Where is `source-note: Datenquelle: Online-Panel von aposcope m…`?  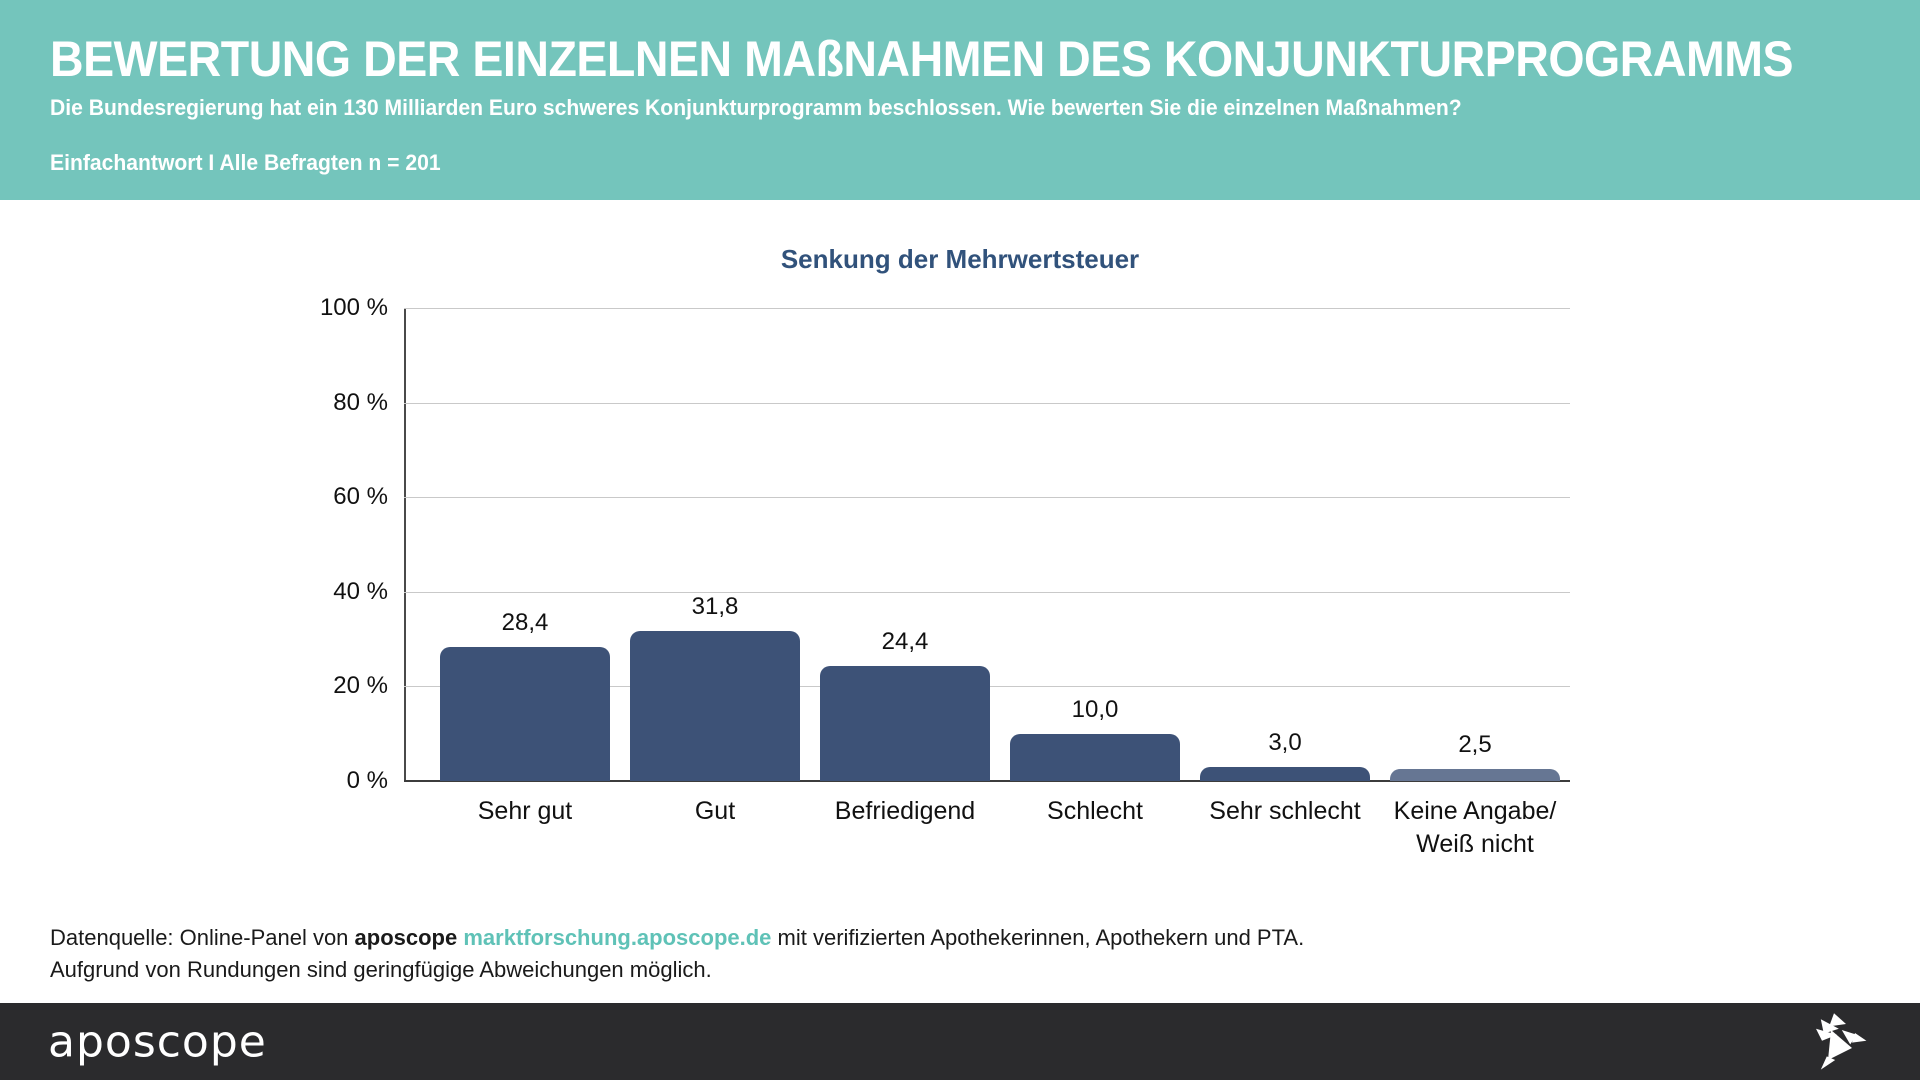 source-note: Datenquelle: Online-Panel von aposcope m… is located at coordinates (677, 954).